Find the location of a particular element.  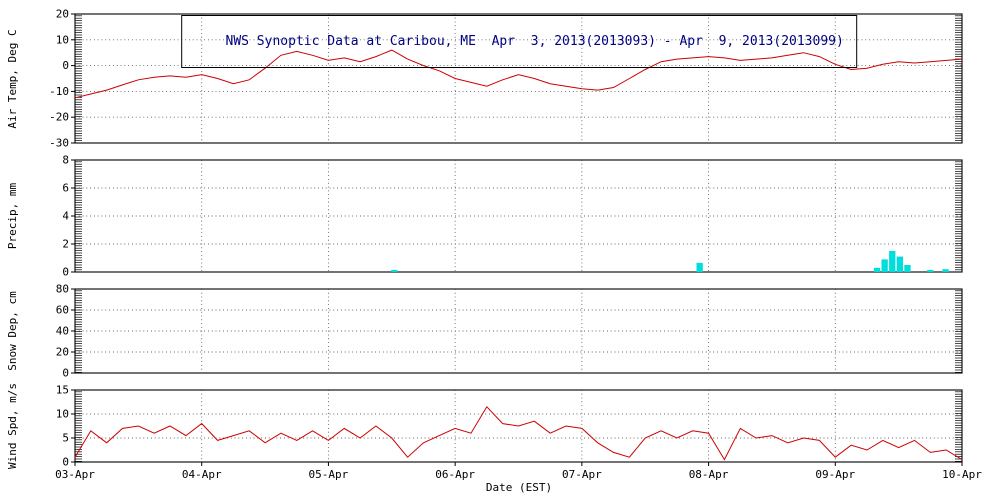

x-tick-label: 08-Apr is located at coordinates (709, 474).